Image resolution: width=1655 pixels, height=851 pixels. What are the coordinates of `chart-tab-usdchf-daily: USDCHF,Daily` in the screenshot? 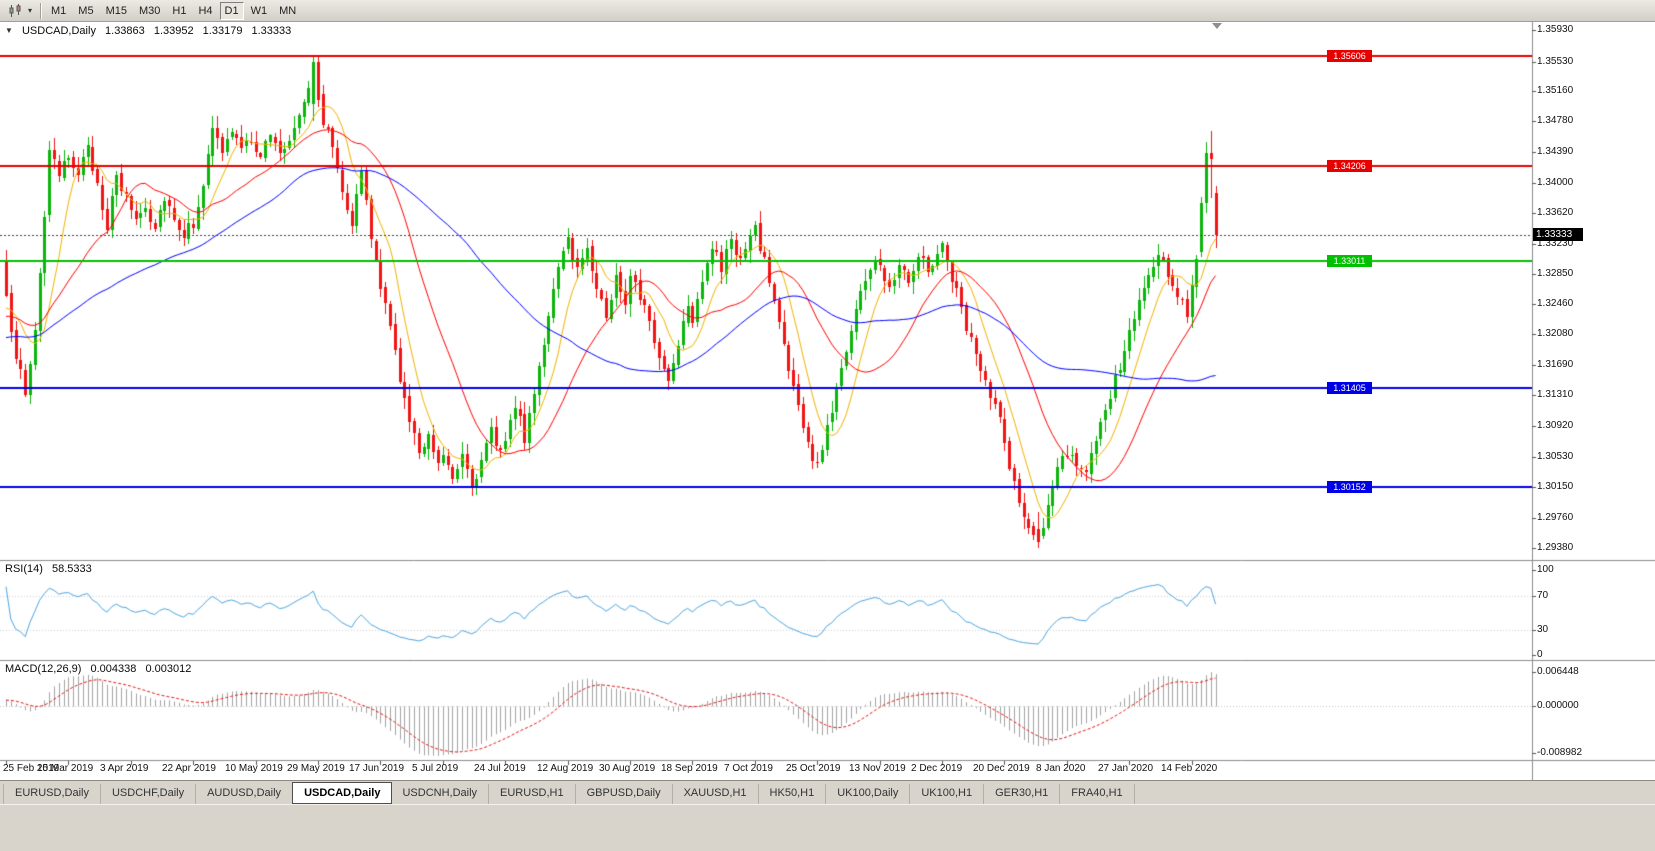 It's located at (149, 794).